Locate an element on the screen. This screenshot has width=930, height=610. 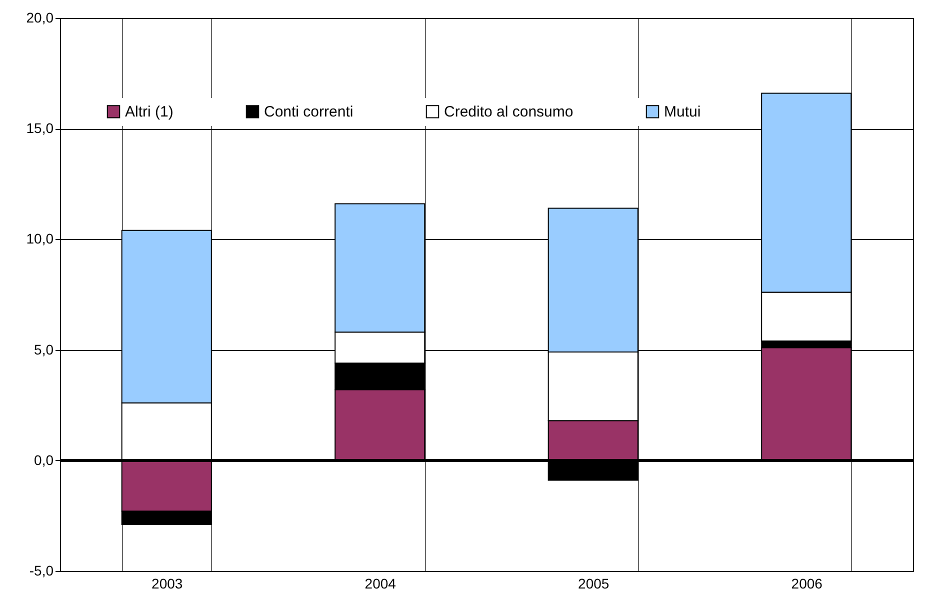
y-tick-label: 10,0 is located at coordinates (40, 238).